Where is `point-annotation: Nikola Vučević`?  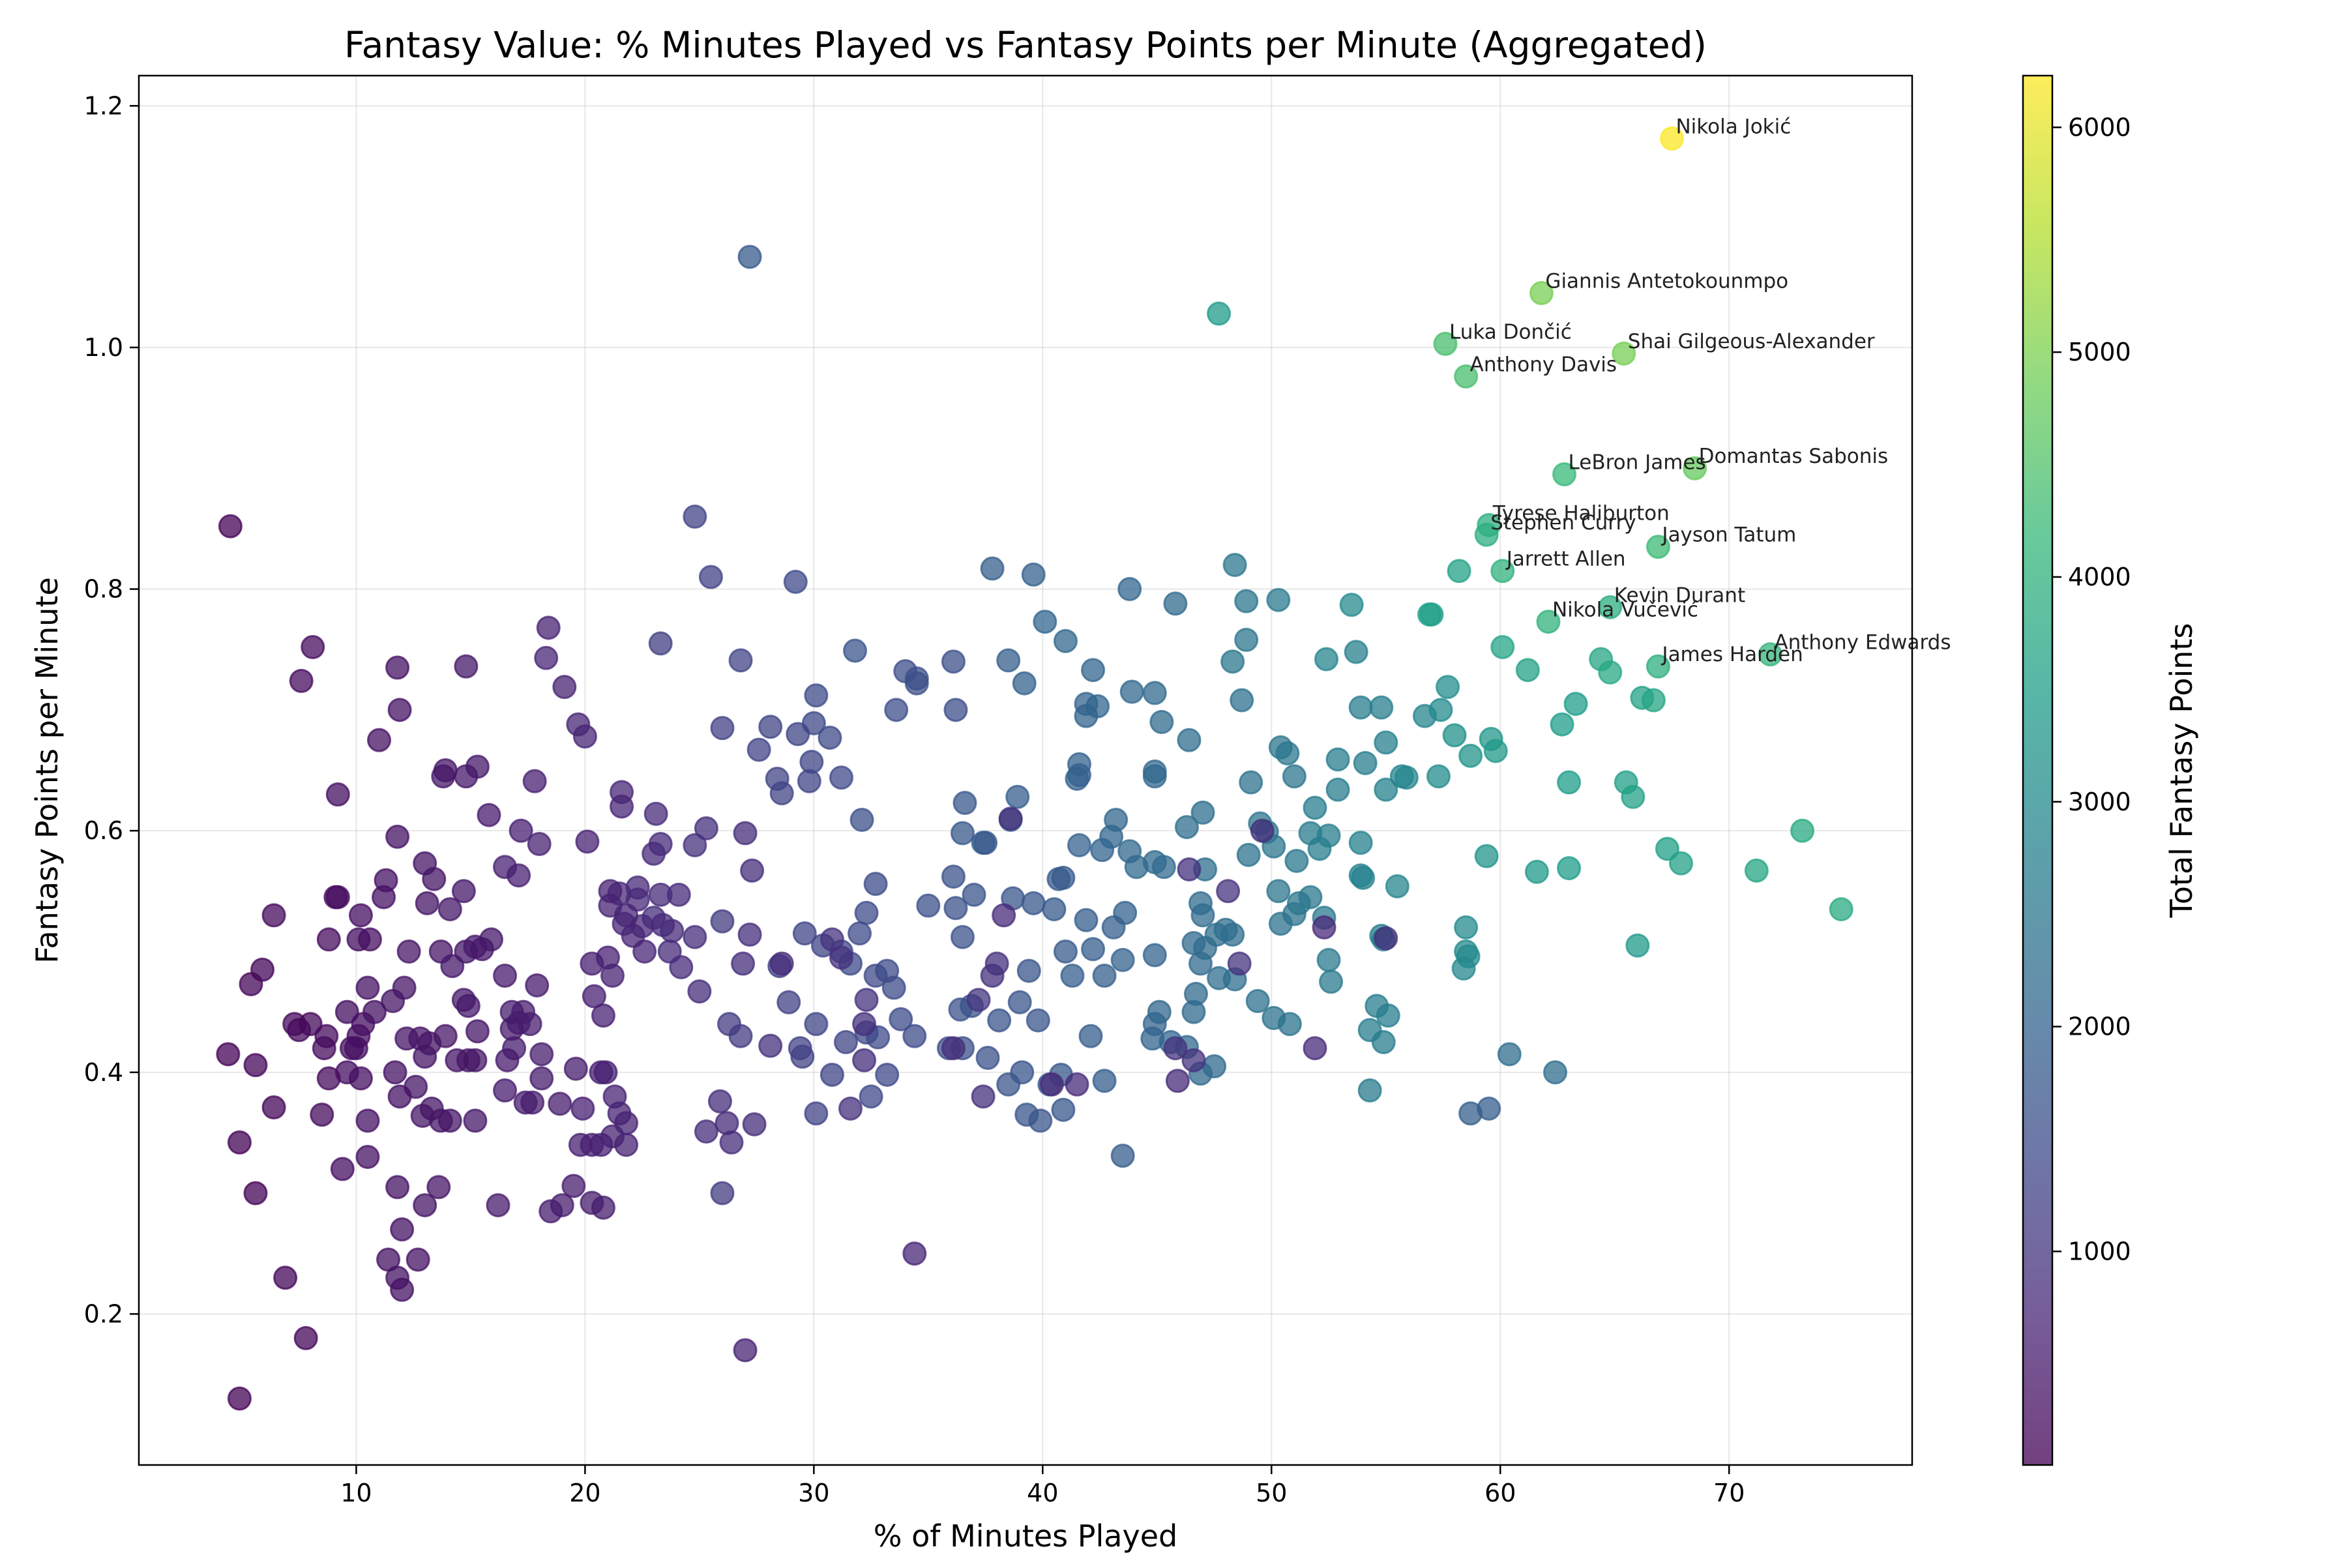 point-annotation: Nikola Vučević is located at coordinates (1625, 611).